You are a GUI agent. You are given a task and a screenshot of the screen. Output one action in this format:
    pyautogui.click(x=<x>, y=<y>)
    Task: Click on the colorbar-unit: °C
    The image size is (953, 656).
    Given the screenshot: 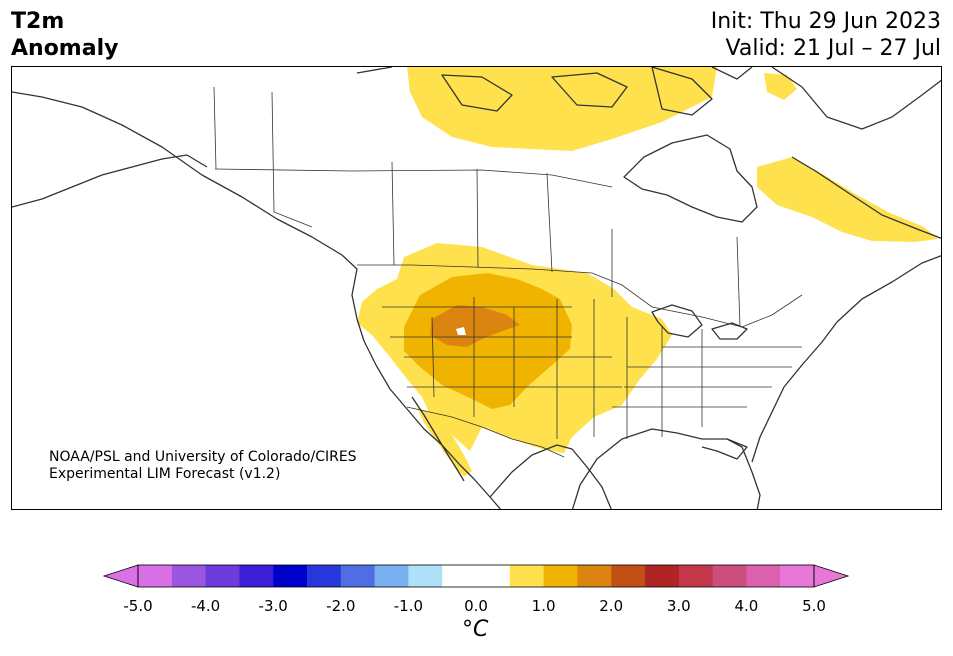 What is the action you would take?
    pyautogui.click(x=475, y=629)
    